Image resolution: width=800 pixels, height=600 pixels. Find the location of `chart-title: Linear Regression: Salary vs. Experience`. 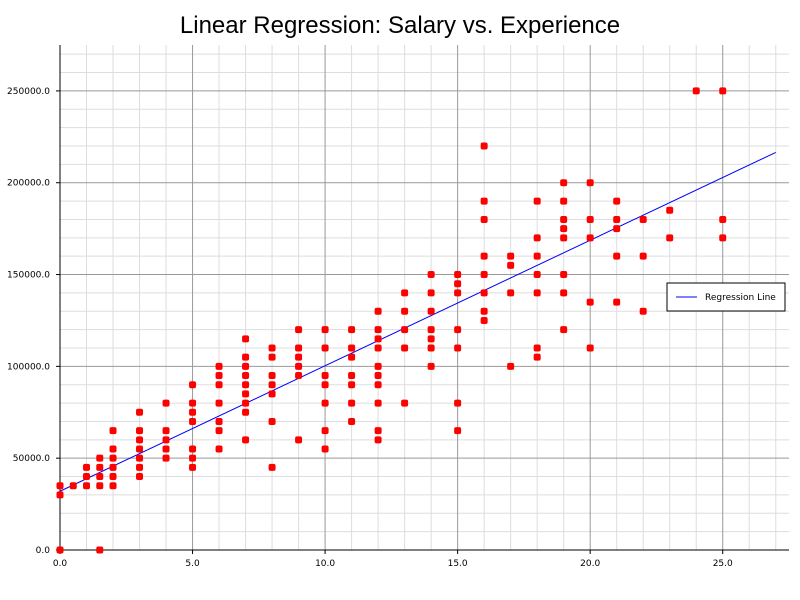

chart-title: Linear Regression: Salary vs. Experience is located at coordinates (400, 25).